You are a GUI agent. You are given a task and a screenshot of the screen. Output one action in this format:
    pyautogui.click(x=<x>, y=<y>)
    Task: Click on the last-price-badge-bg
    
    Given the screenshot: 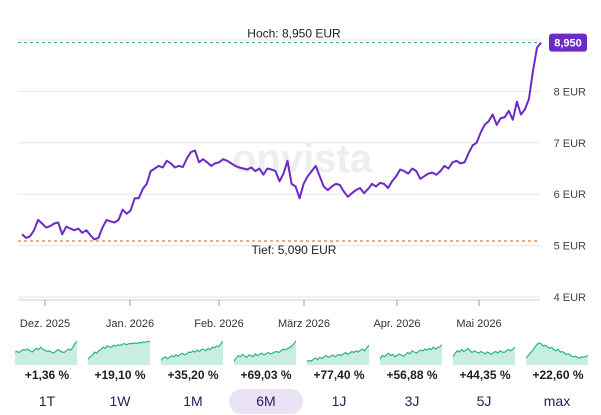 What is the action you would take?
    pyautogui.click(x=568, y=42)
    